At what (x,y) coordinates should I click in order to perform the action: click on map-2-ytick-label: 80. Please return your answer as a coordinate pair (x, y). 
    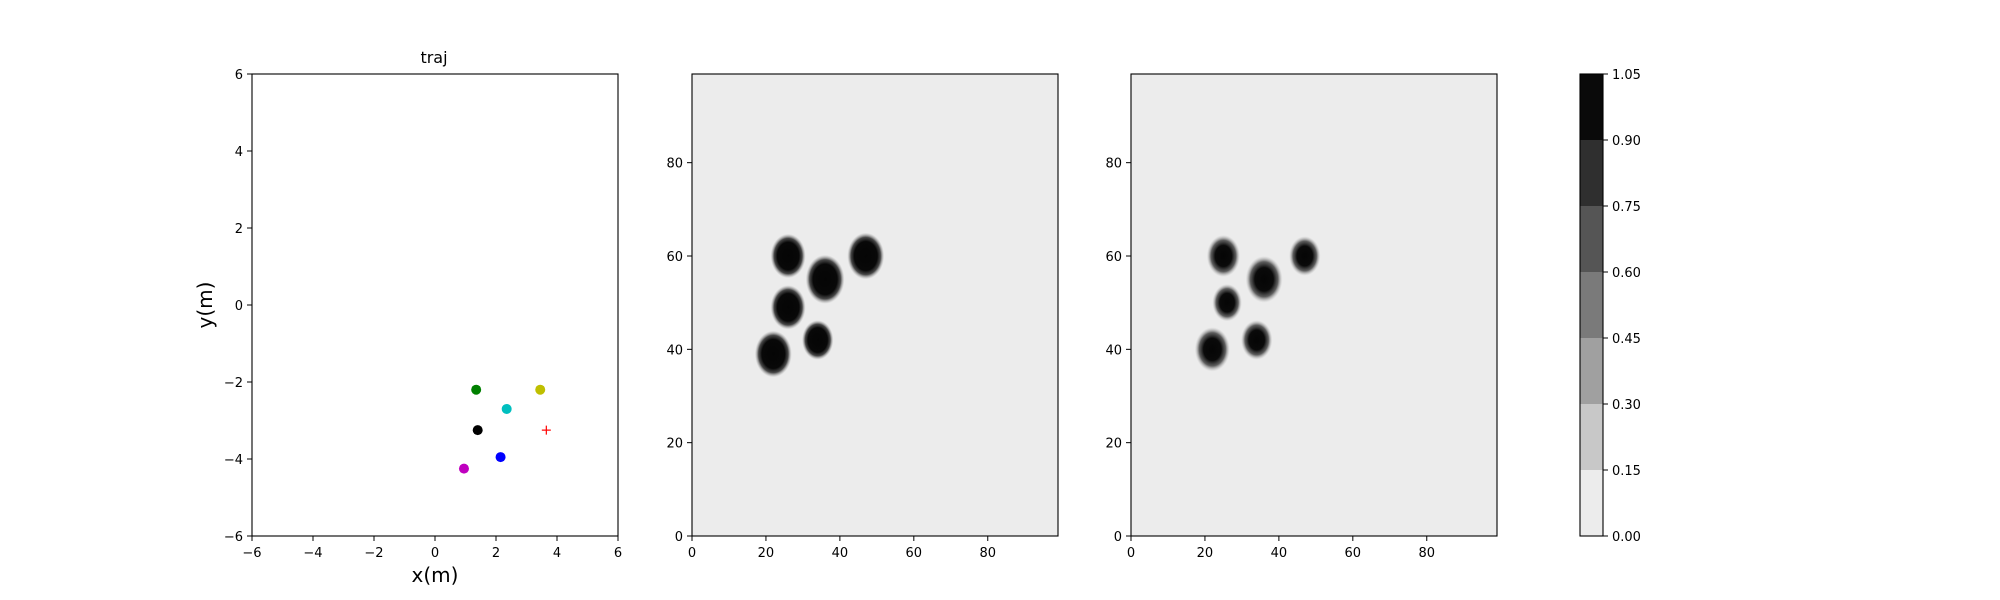
    Looking at the image, I should click on (1113, 164).